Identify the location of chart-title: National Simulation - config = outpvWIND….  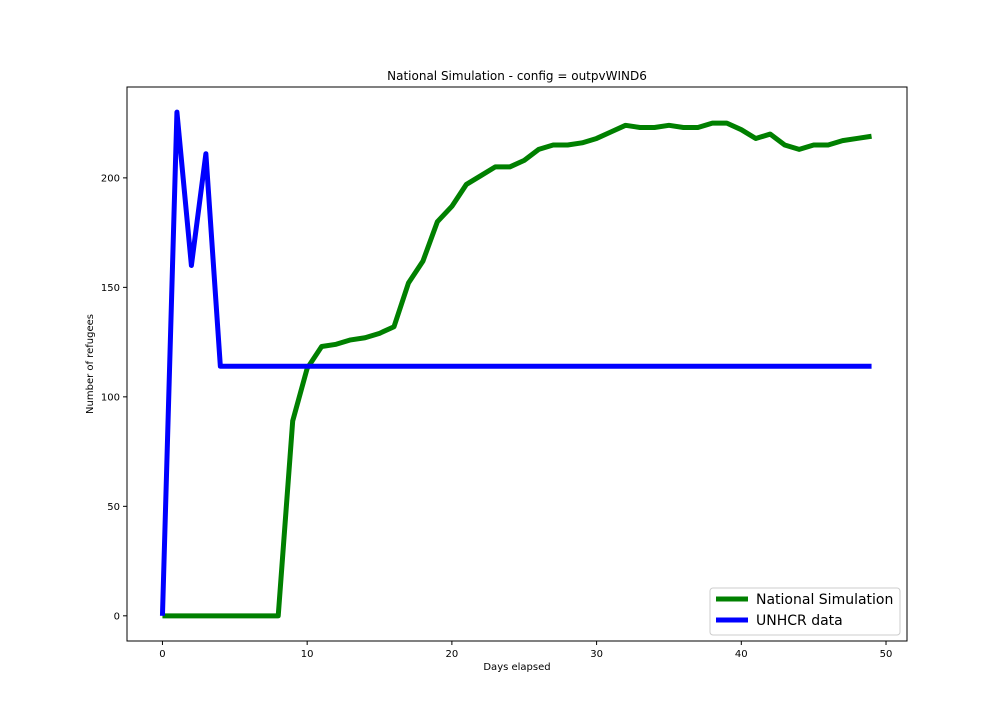
(517, 76).